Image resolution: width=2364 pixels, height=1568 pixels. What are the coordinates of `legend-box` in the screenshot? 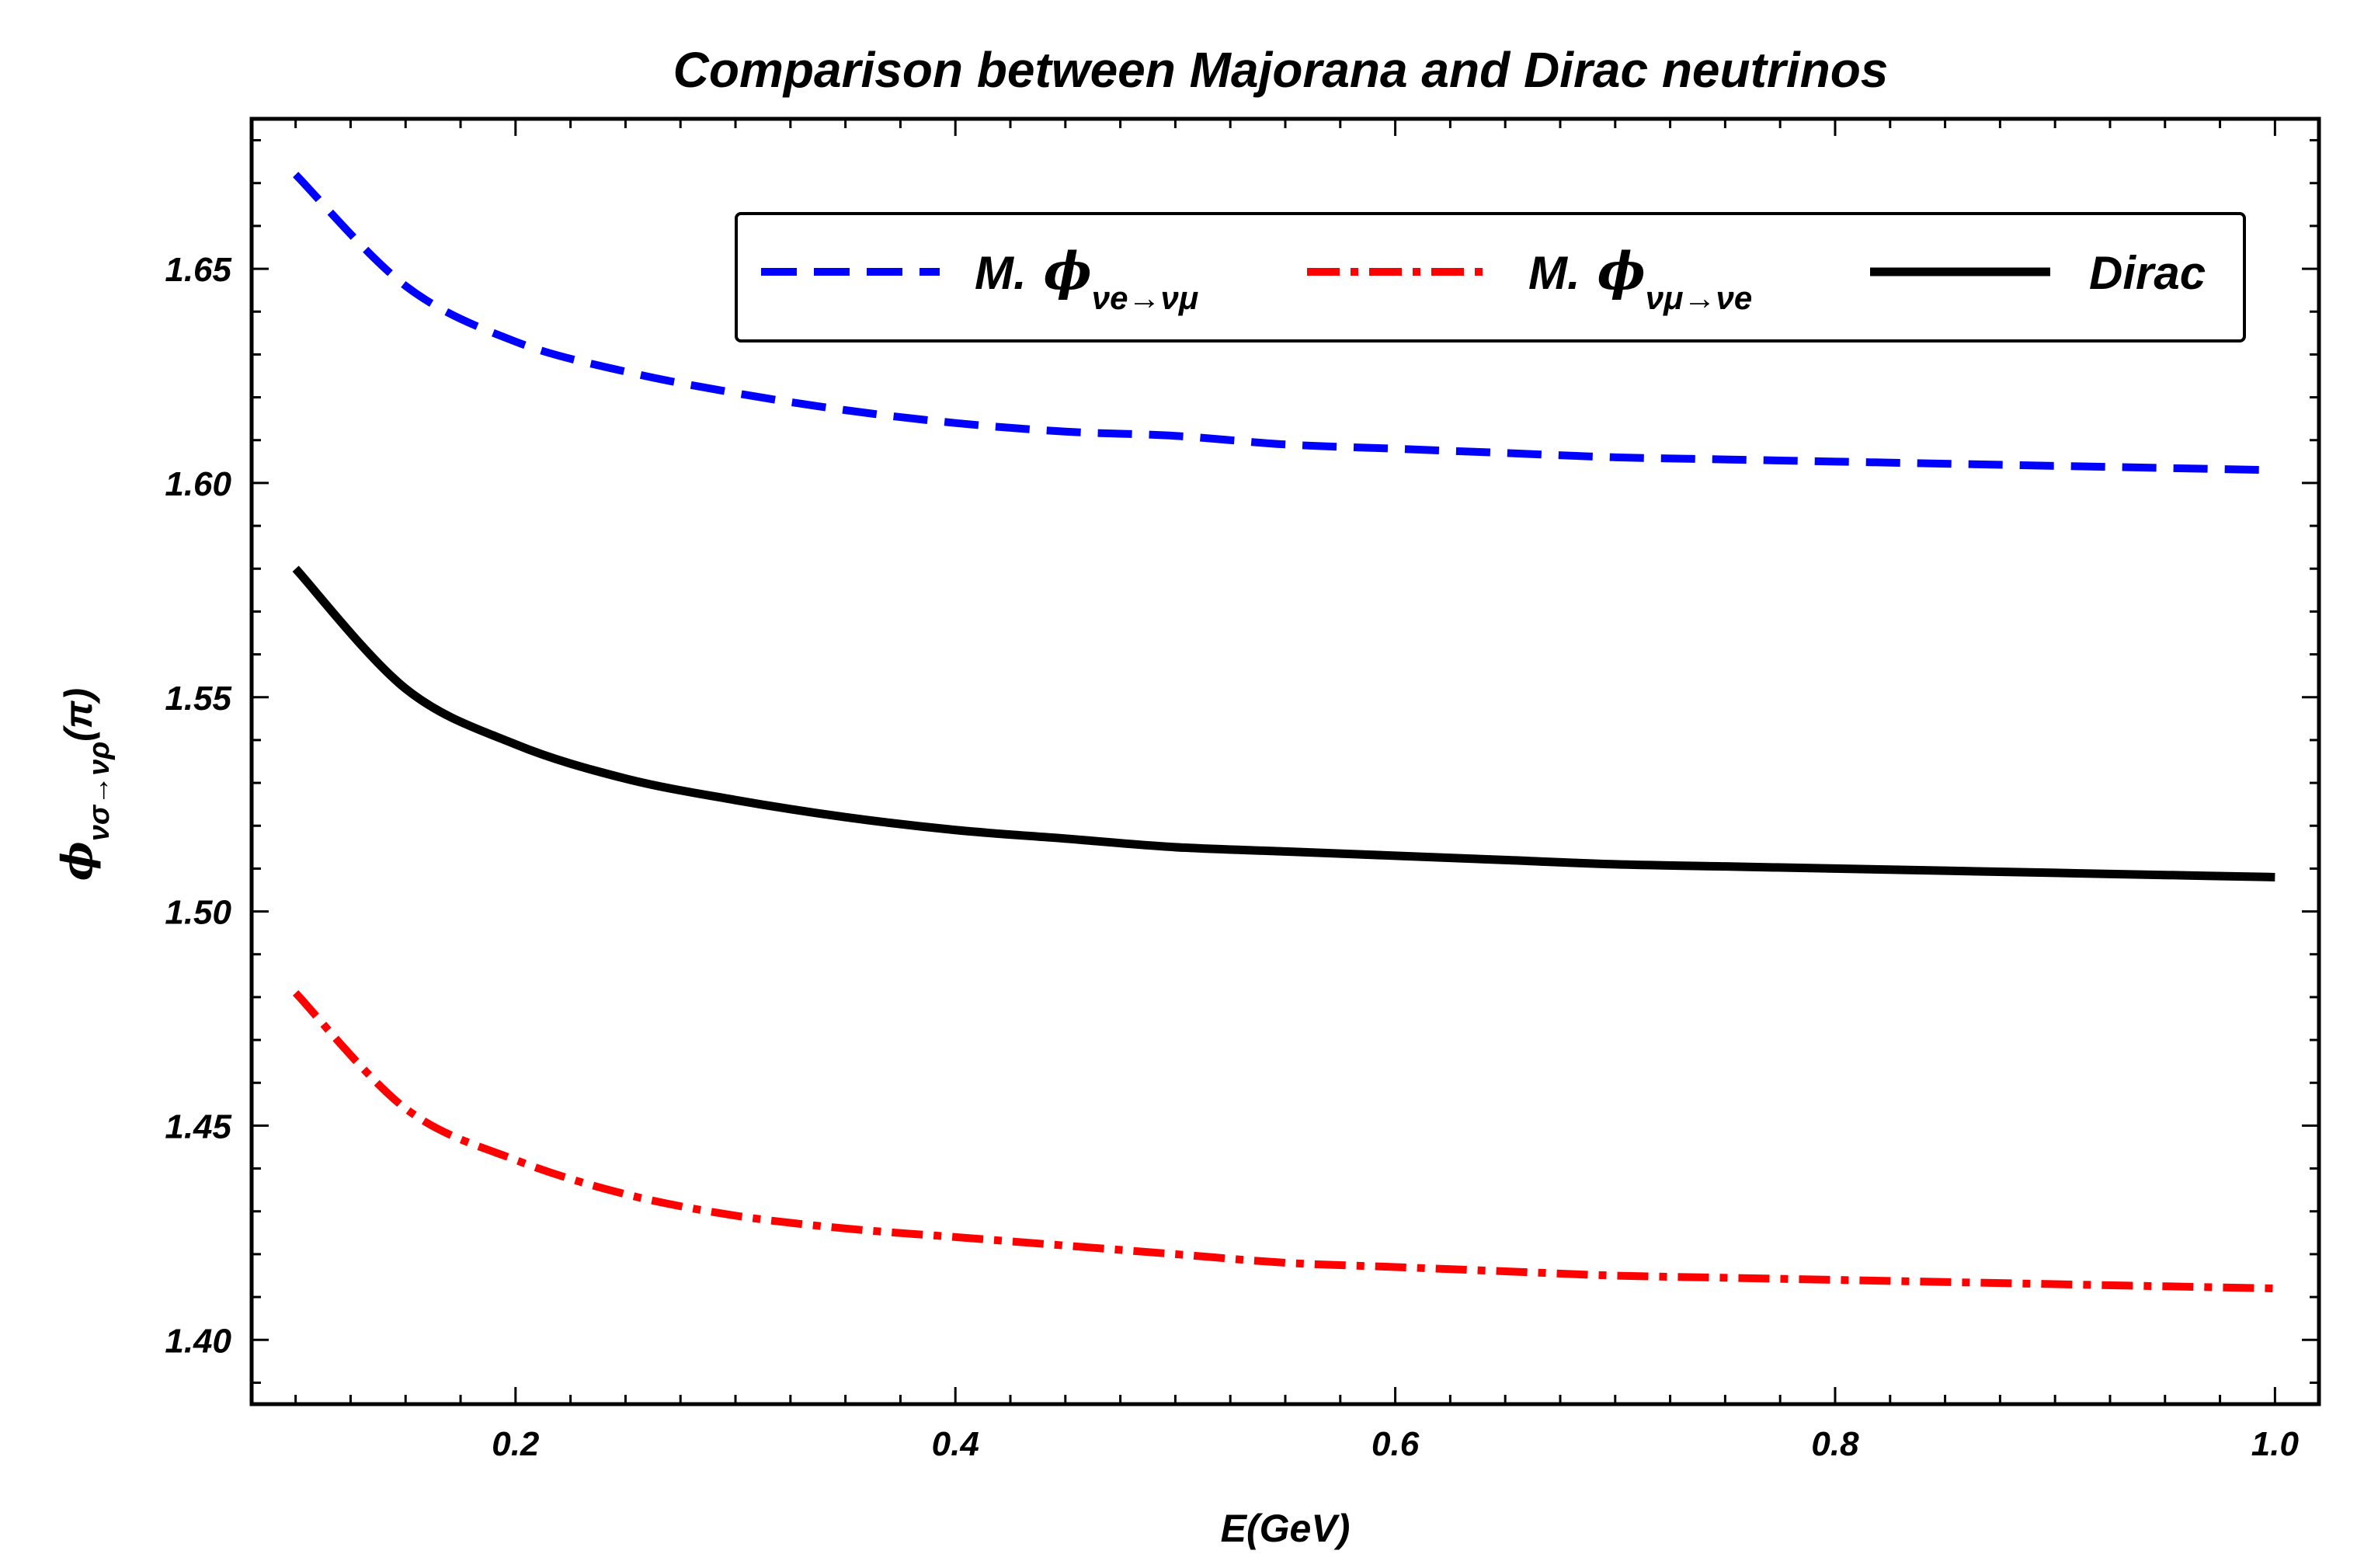 It's located at (1490, 277).